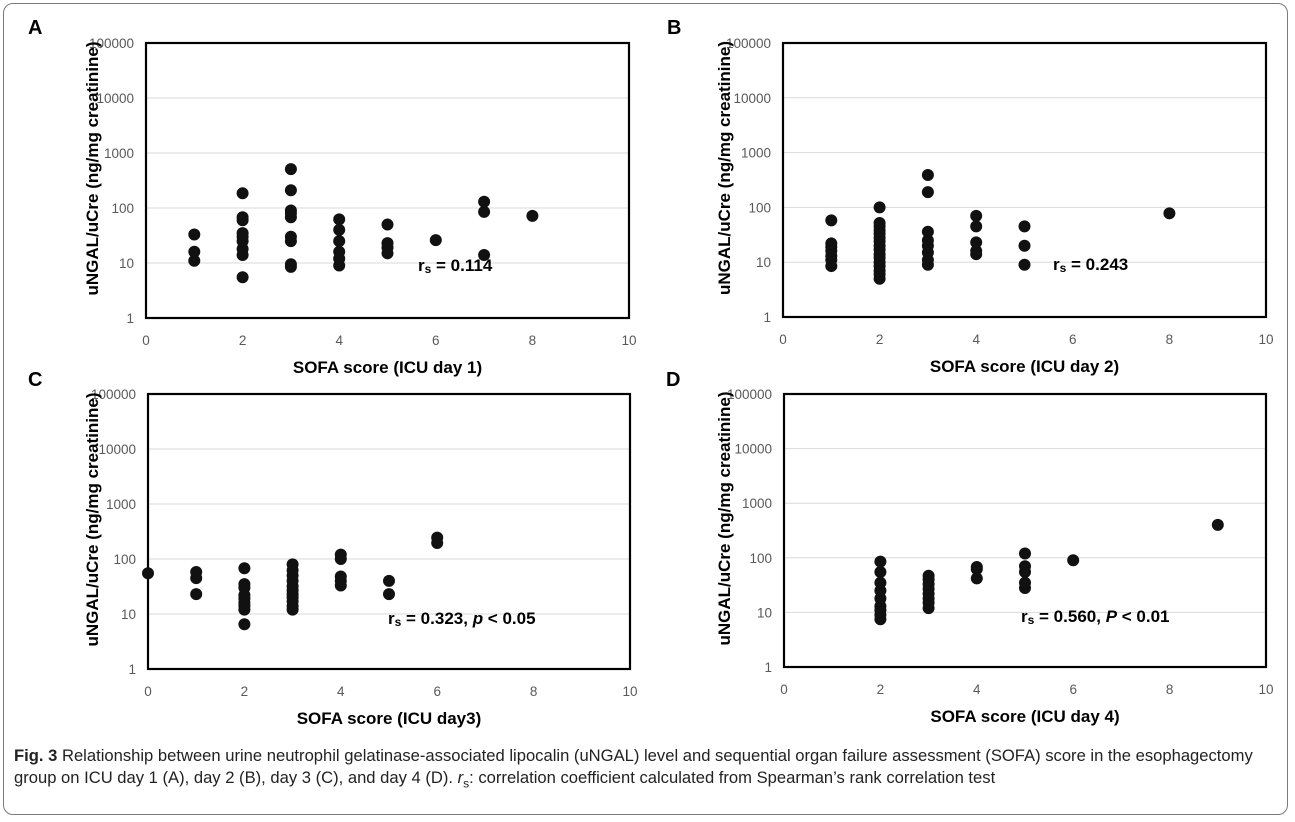 Image resolution: width=1295 pixels, height=822 pixels. Describe the element at coordinates (387, 367) in the screenshot. I see `x-axis-label: SOFA score (ICU day 1)` at that location.